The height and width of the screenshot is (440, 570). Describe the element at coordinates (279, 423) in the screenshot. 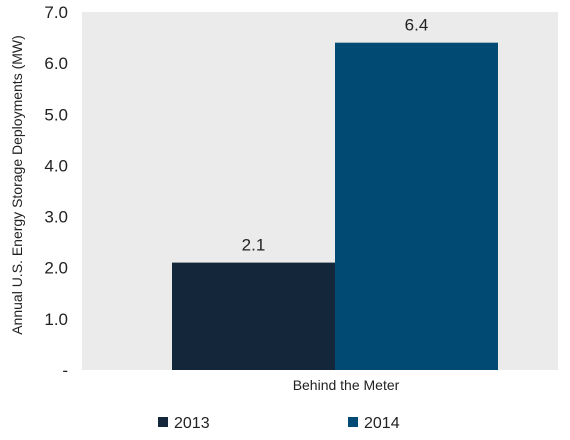

I see `legend: 2013 2014` at that location.